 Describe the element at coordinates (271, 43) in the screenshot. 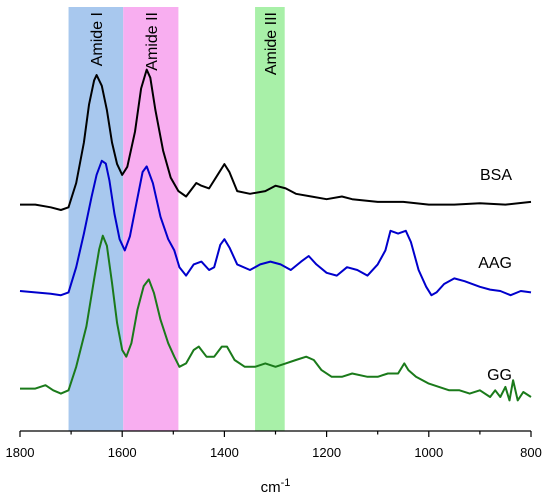

I see `band-label-amide-iii: Amide III` at that location.